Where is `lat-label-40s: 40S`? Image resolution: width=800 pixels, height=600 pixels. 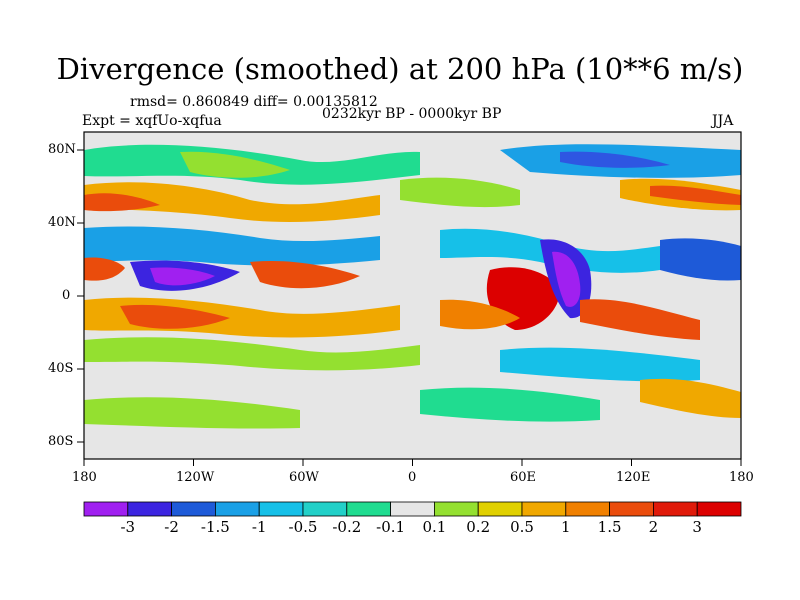
lat-label-40s: 40S is located at coordinates (61, 368).